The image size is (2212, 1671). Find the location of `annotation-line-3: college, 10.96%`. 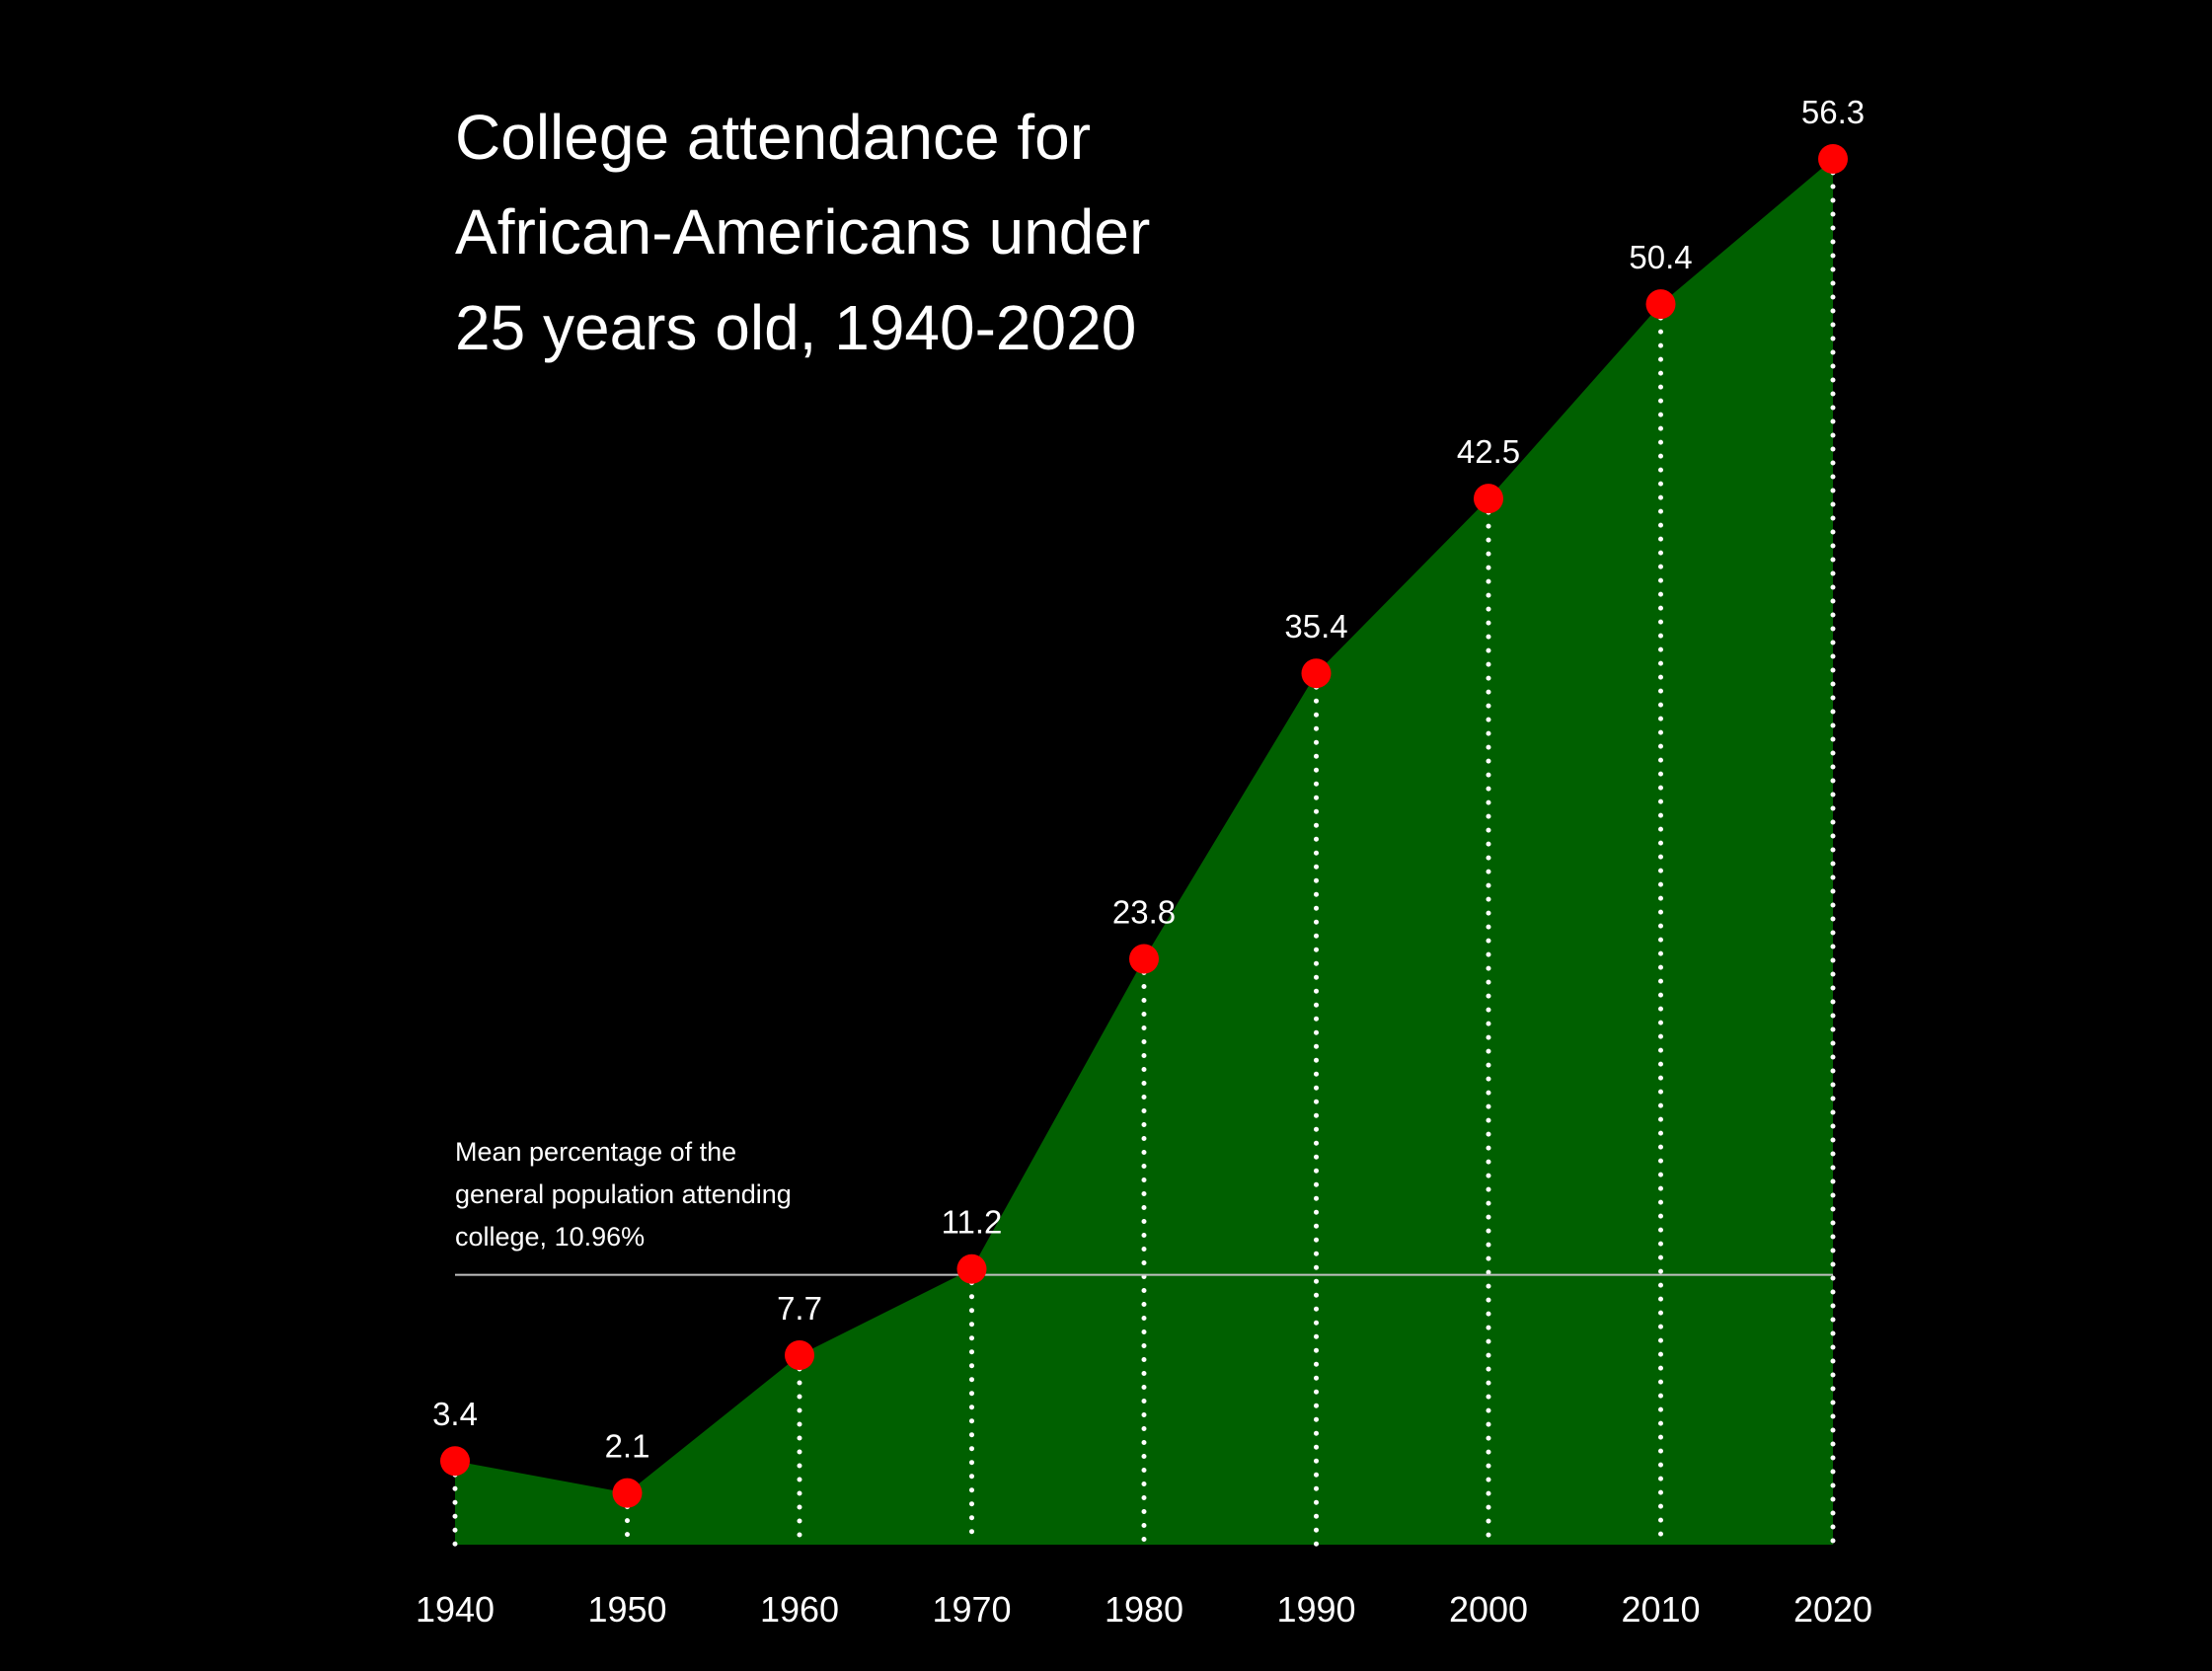

annotation-line-3: college, 10.96% is located at coordinates (550, 1237).